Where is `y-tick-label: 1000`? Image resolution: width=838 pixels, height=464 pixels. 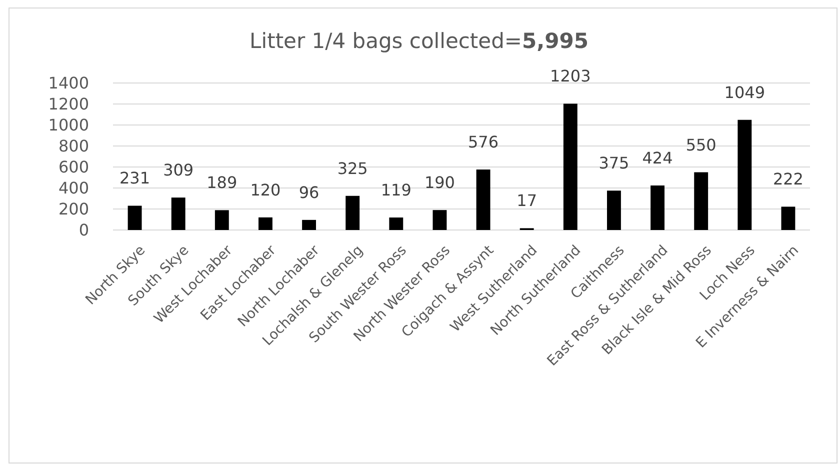
y-tick-label: 1000 is located at coordinates (68, 125).